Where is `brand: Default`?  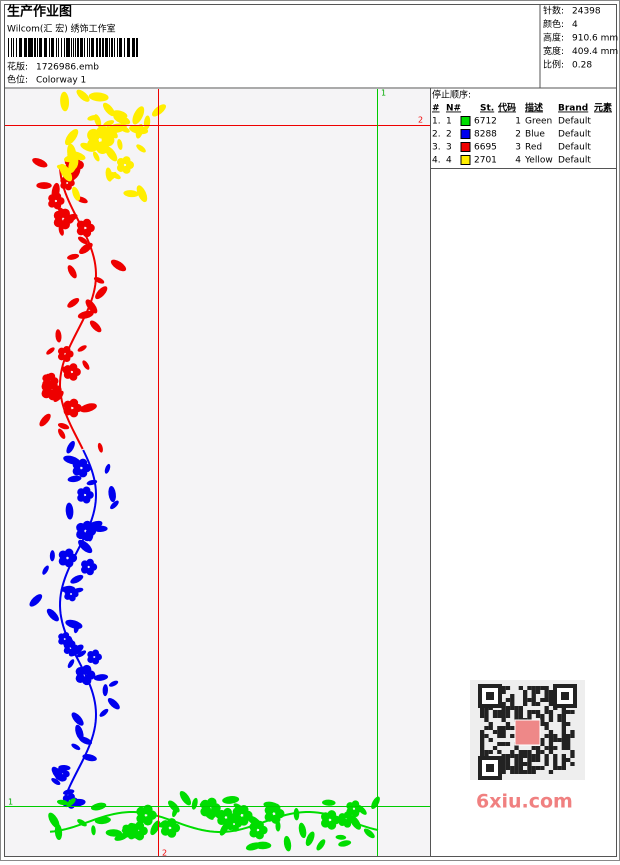 brand: Default is located at coordinates (574, 148).